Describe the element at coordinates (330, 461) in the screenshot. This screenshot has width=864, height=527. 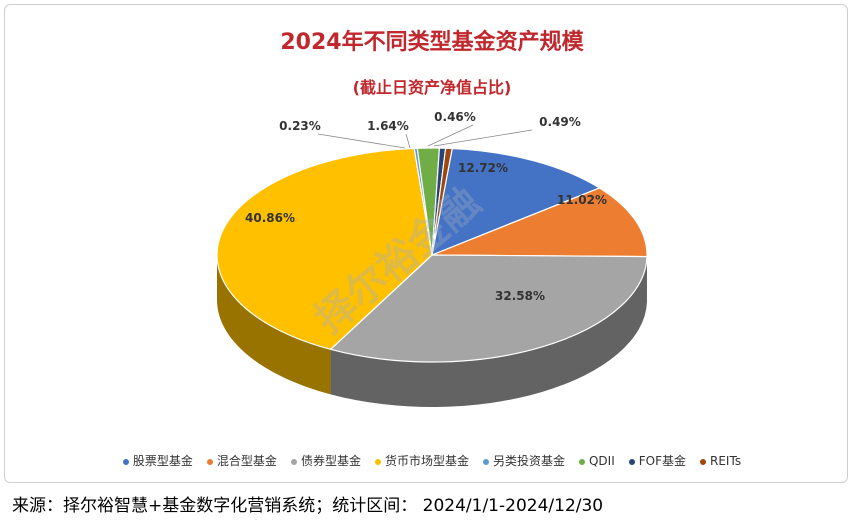
I see `legend-label: 债券型基金` at that location.